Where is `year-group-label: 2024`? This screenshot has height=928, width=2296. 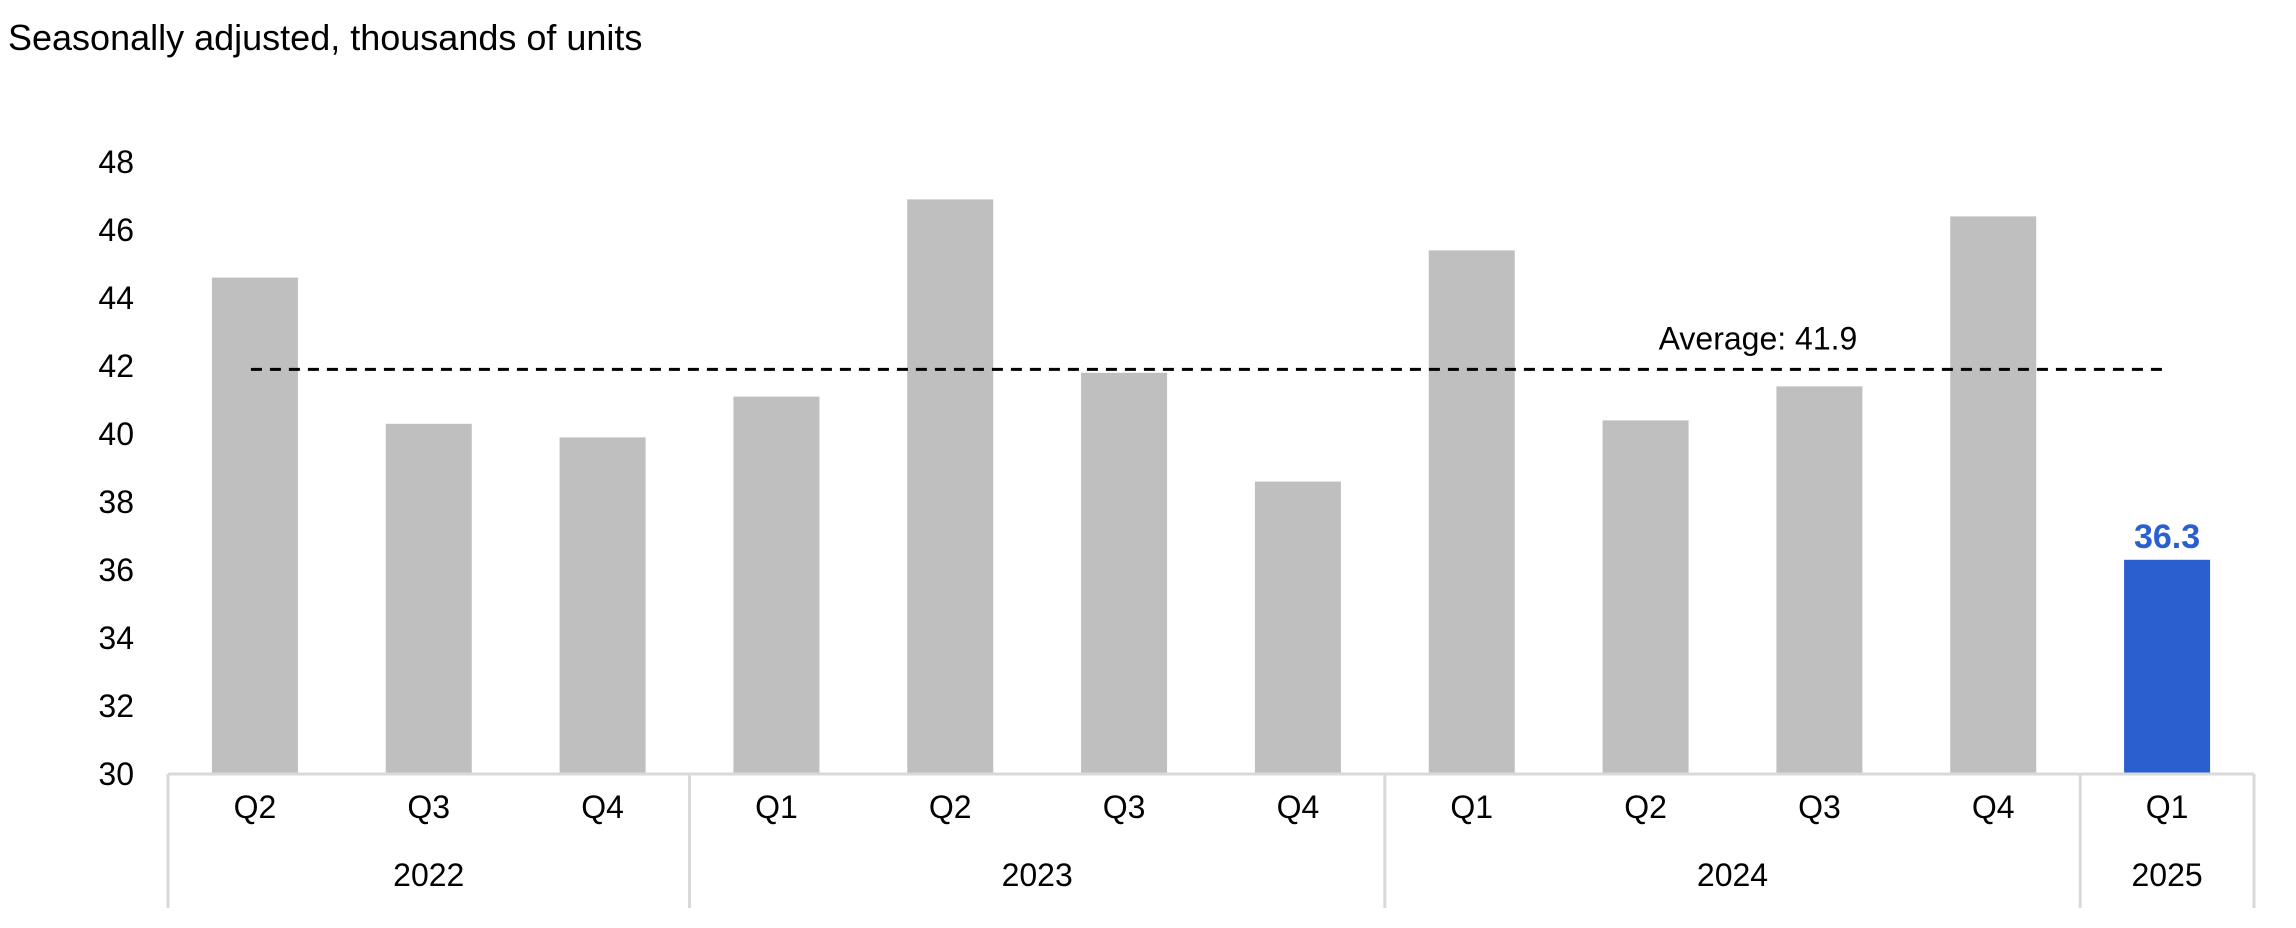
year-group-label: 2024 is located at coordinates (1732, 875).